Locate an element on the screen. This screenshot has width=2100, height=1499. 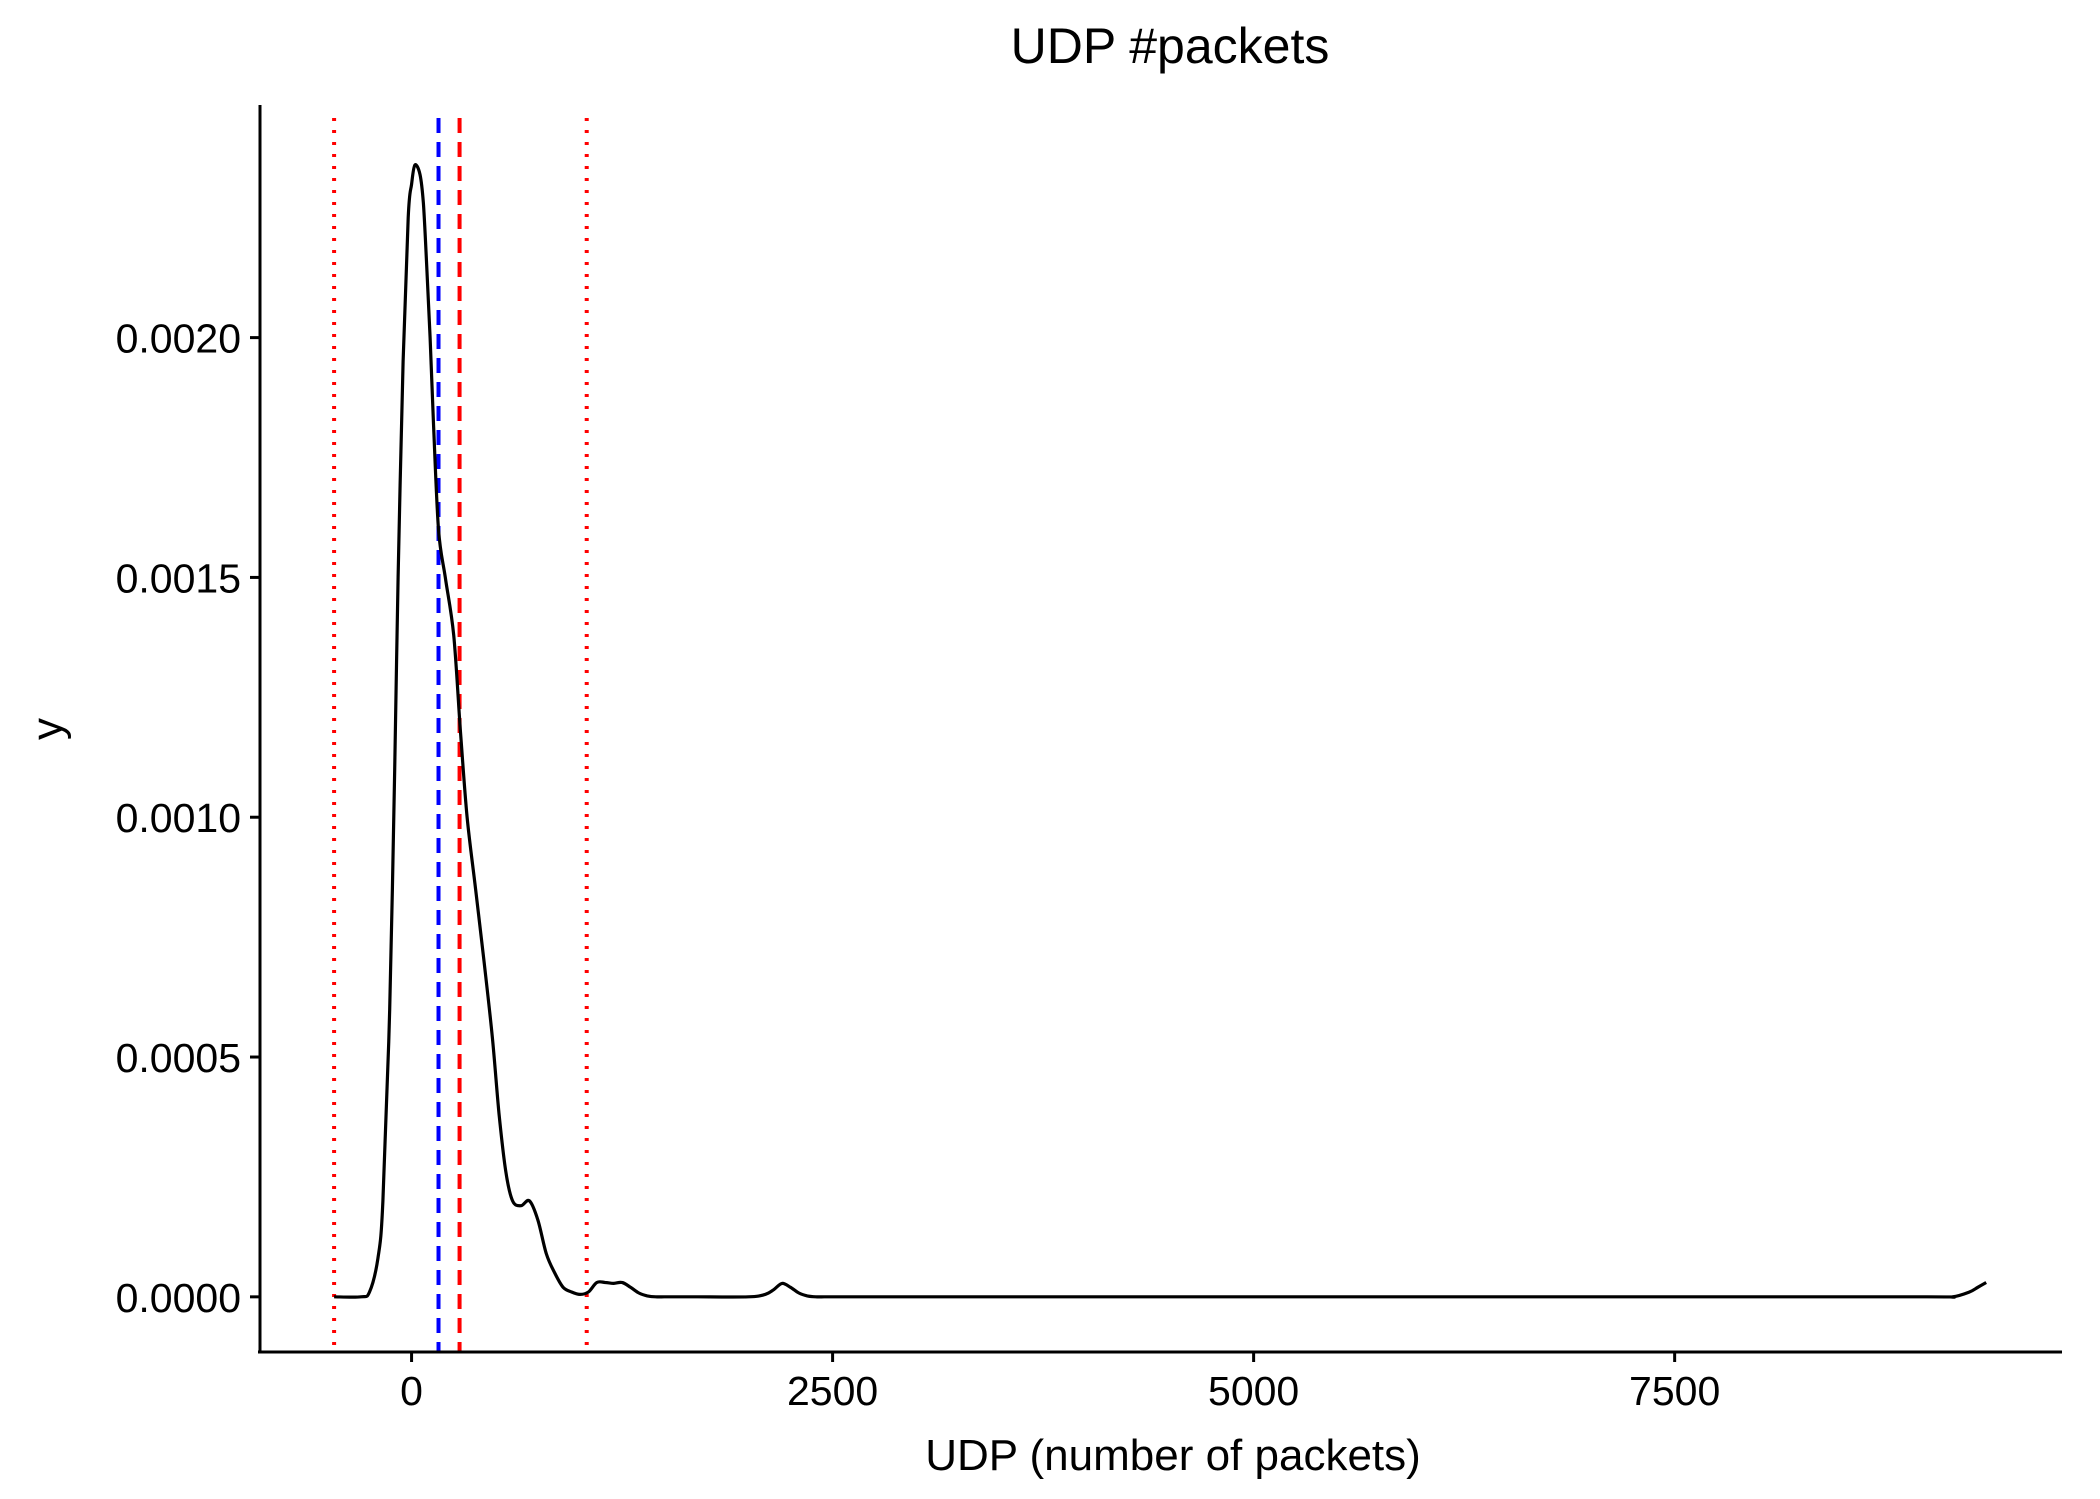
y-axis-title: y is located at coordinates (47, 729).